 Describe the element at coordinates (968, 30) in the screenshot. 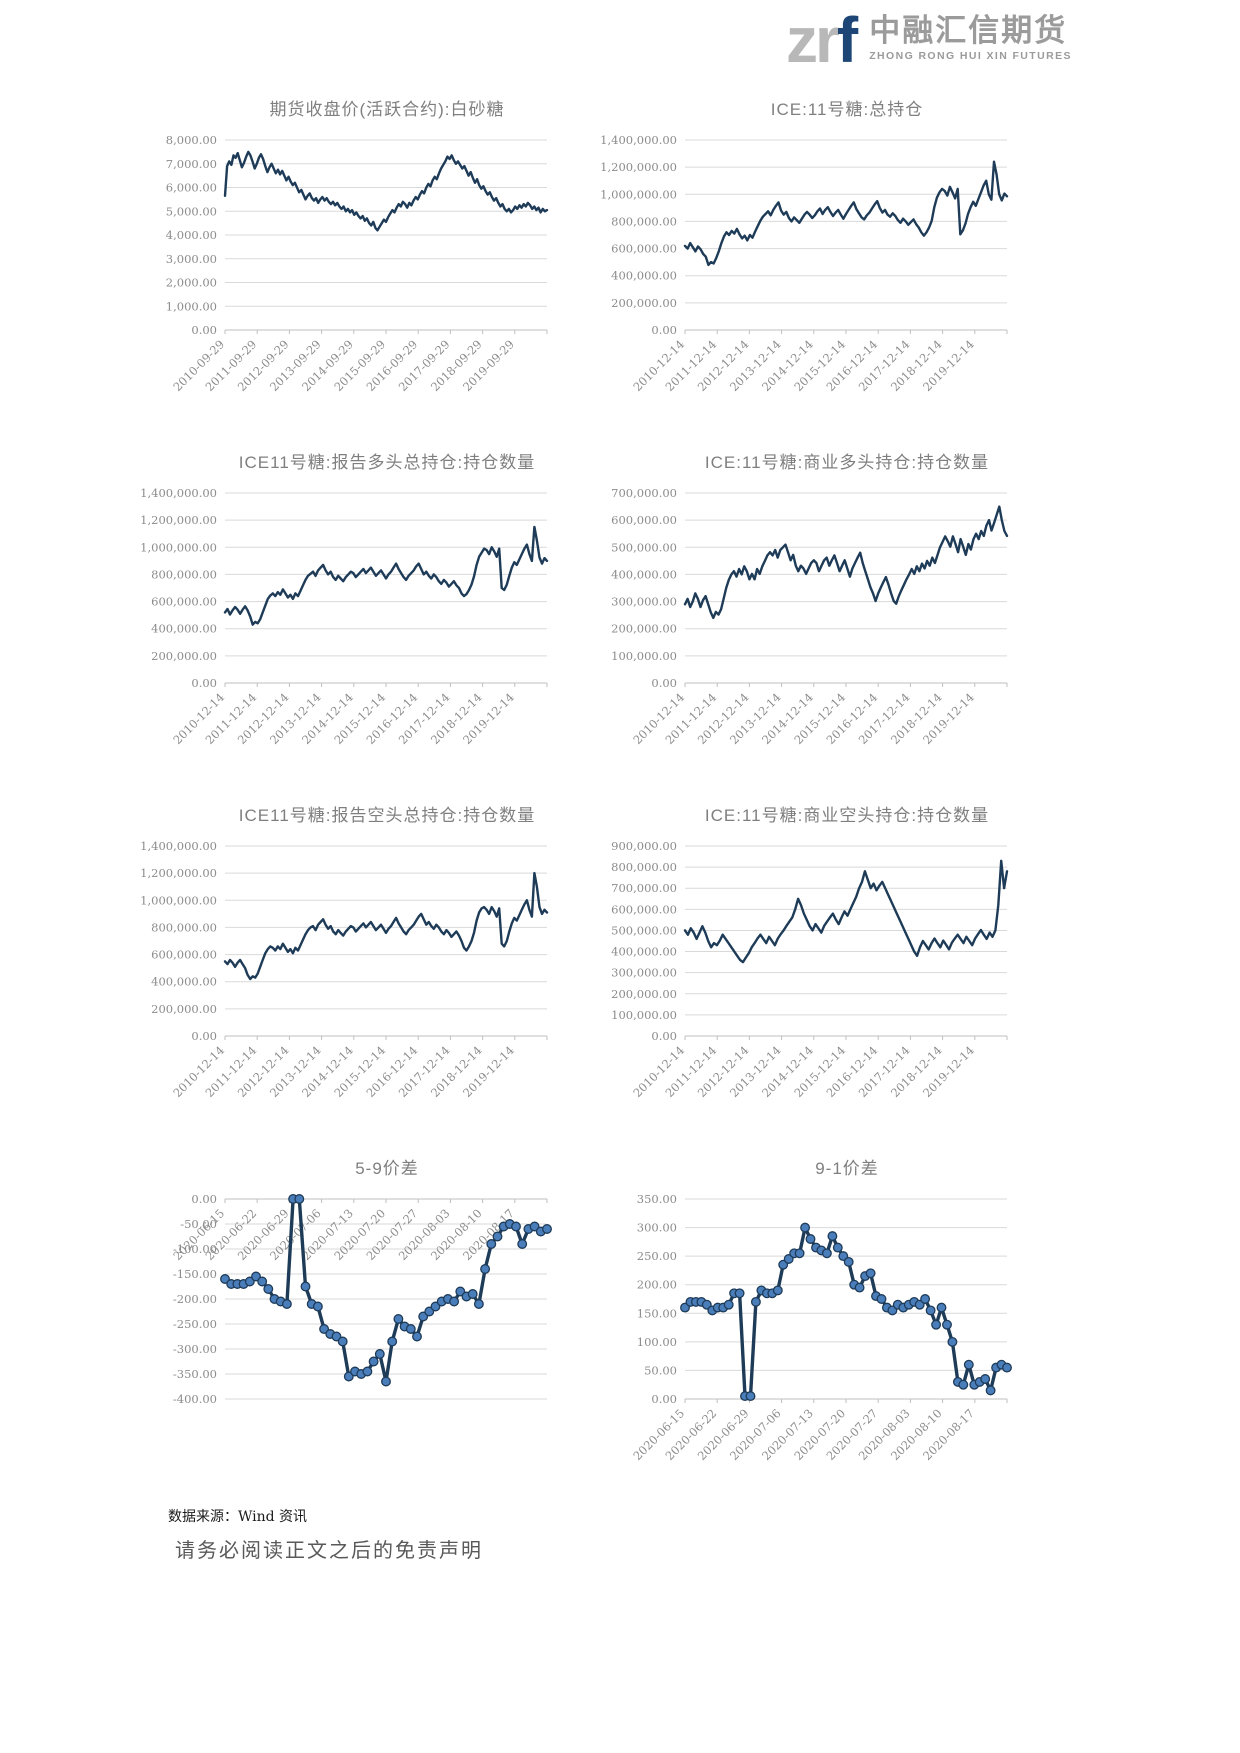

I see `company-name-cn: 中融汇信期货` at that location.